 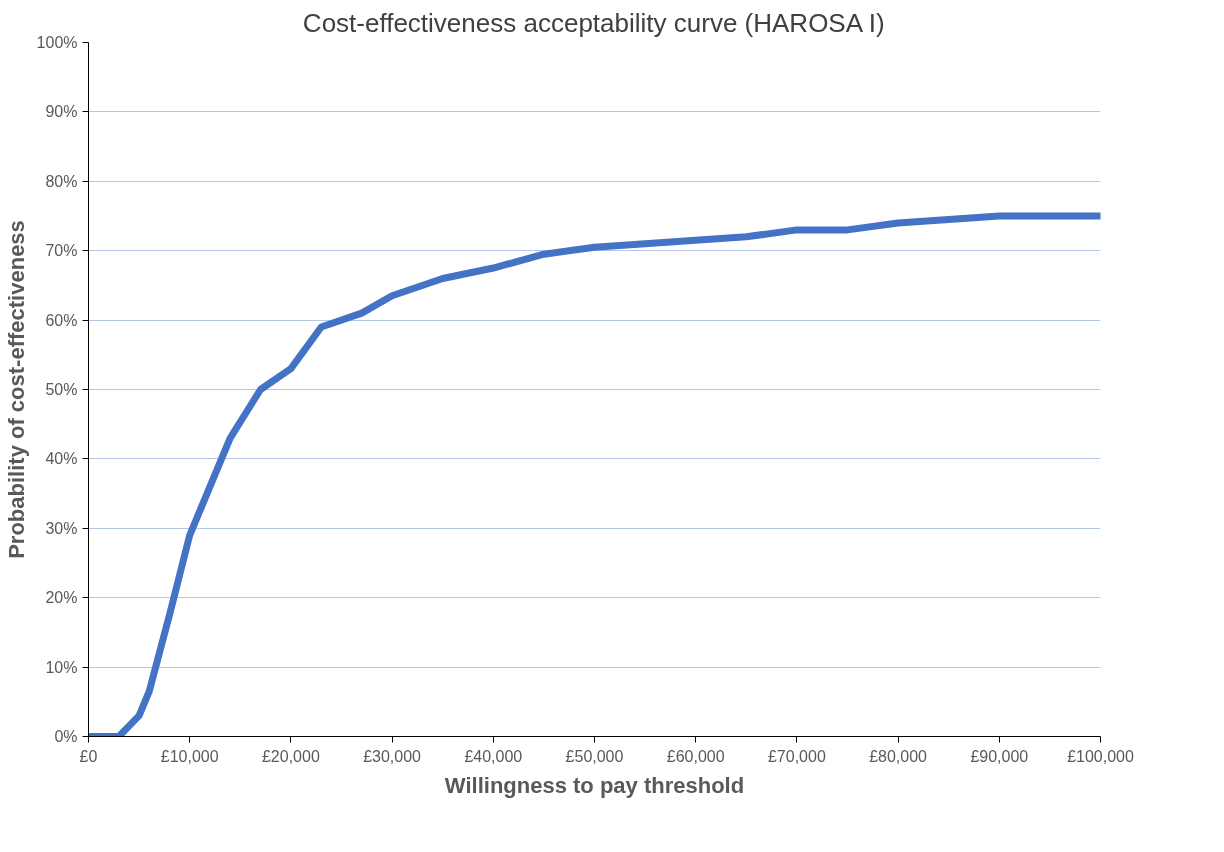 What do you see at coordinates (594, 756) in the screenshot?
I see `x-tick-label: £50,000` at bounding box center [594, 756].